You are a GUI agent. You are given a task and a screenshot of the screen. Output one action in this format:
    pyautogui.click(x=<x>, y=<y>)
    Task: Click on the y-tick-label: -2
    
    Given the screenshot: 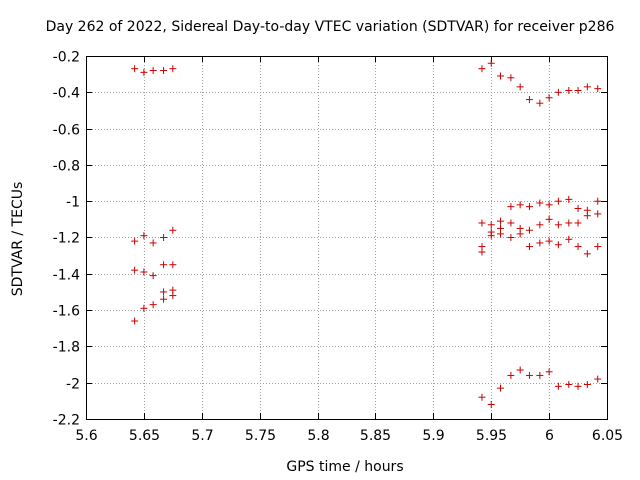 What is the action you would take?
    pyautogui.click(x=73, y=385)
    